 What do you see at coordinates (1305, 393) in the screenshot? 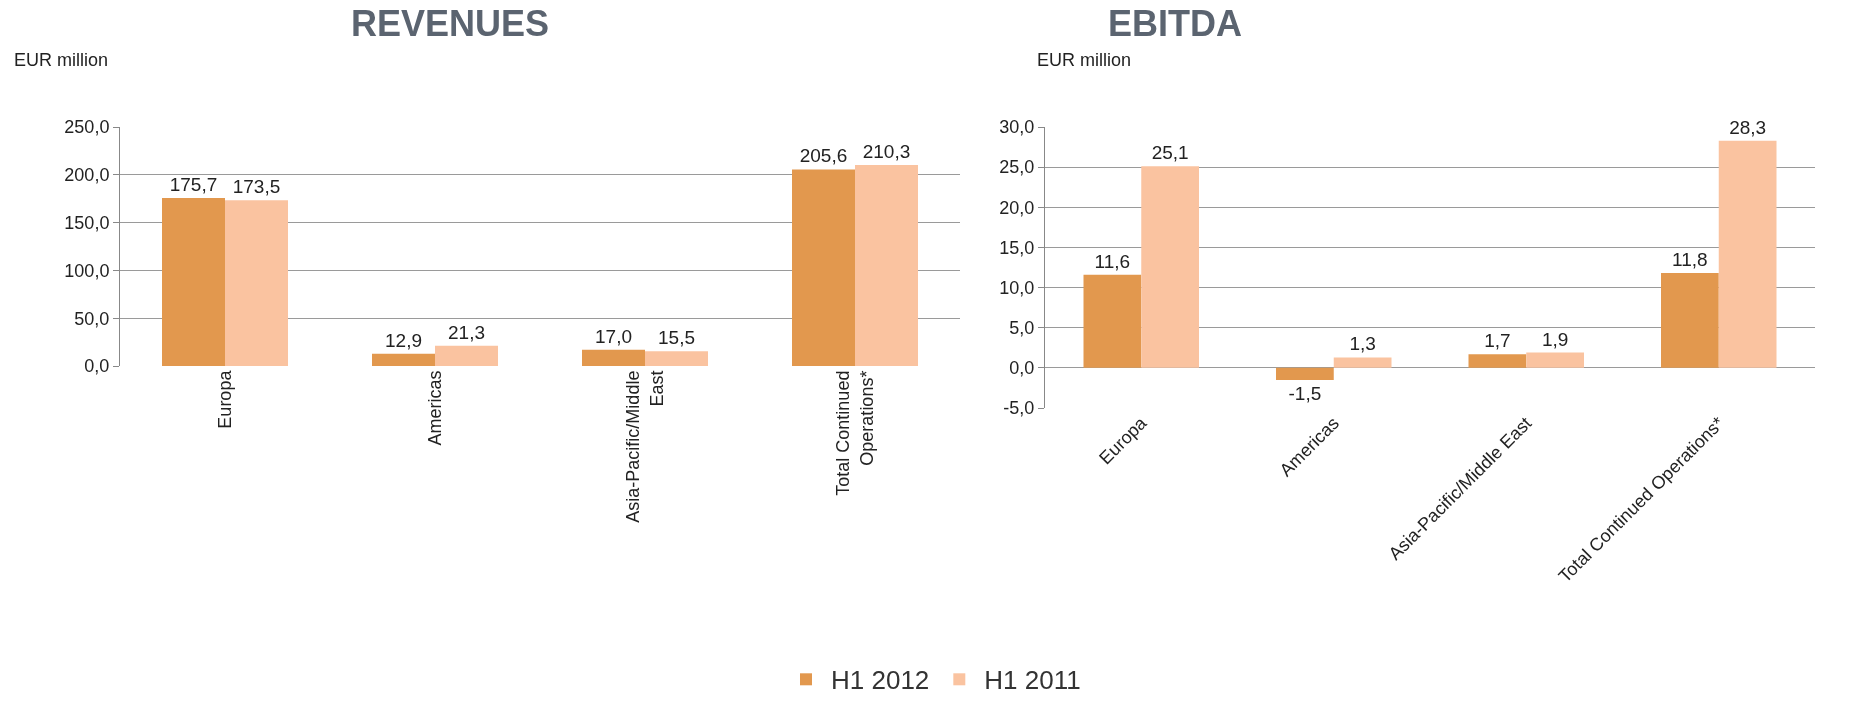
I see `data-label: -1,5` at bounding box center [1305, 393].